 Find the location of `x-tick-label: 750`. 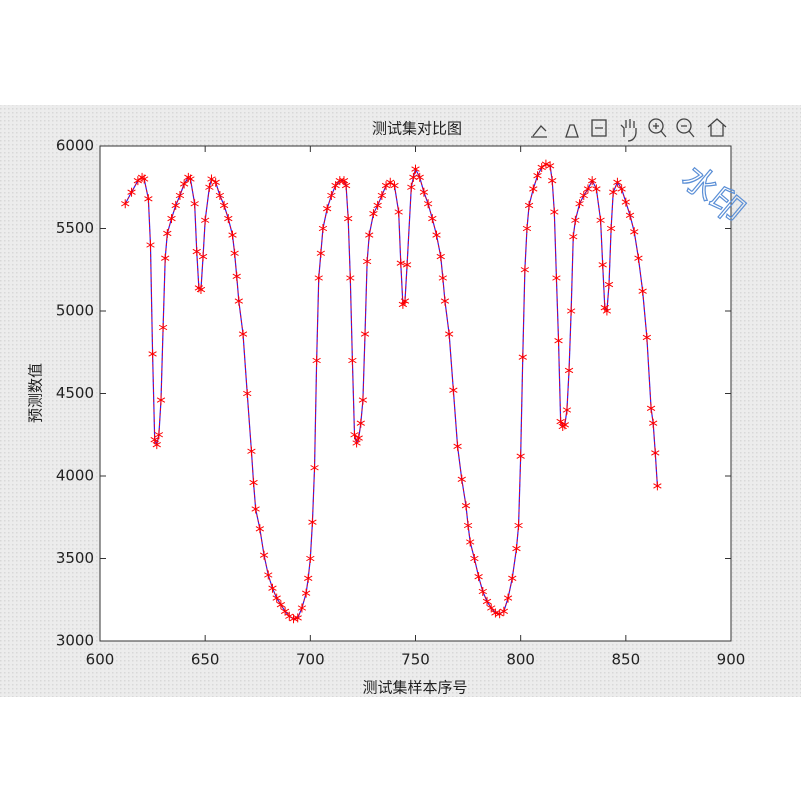

x-tick-label: 750 is located at coordinates (415, 660).